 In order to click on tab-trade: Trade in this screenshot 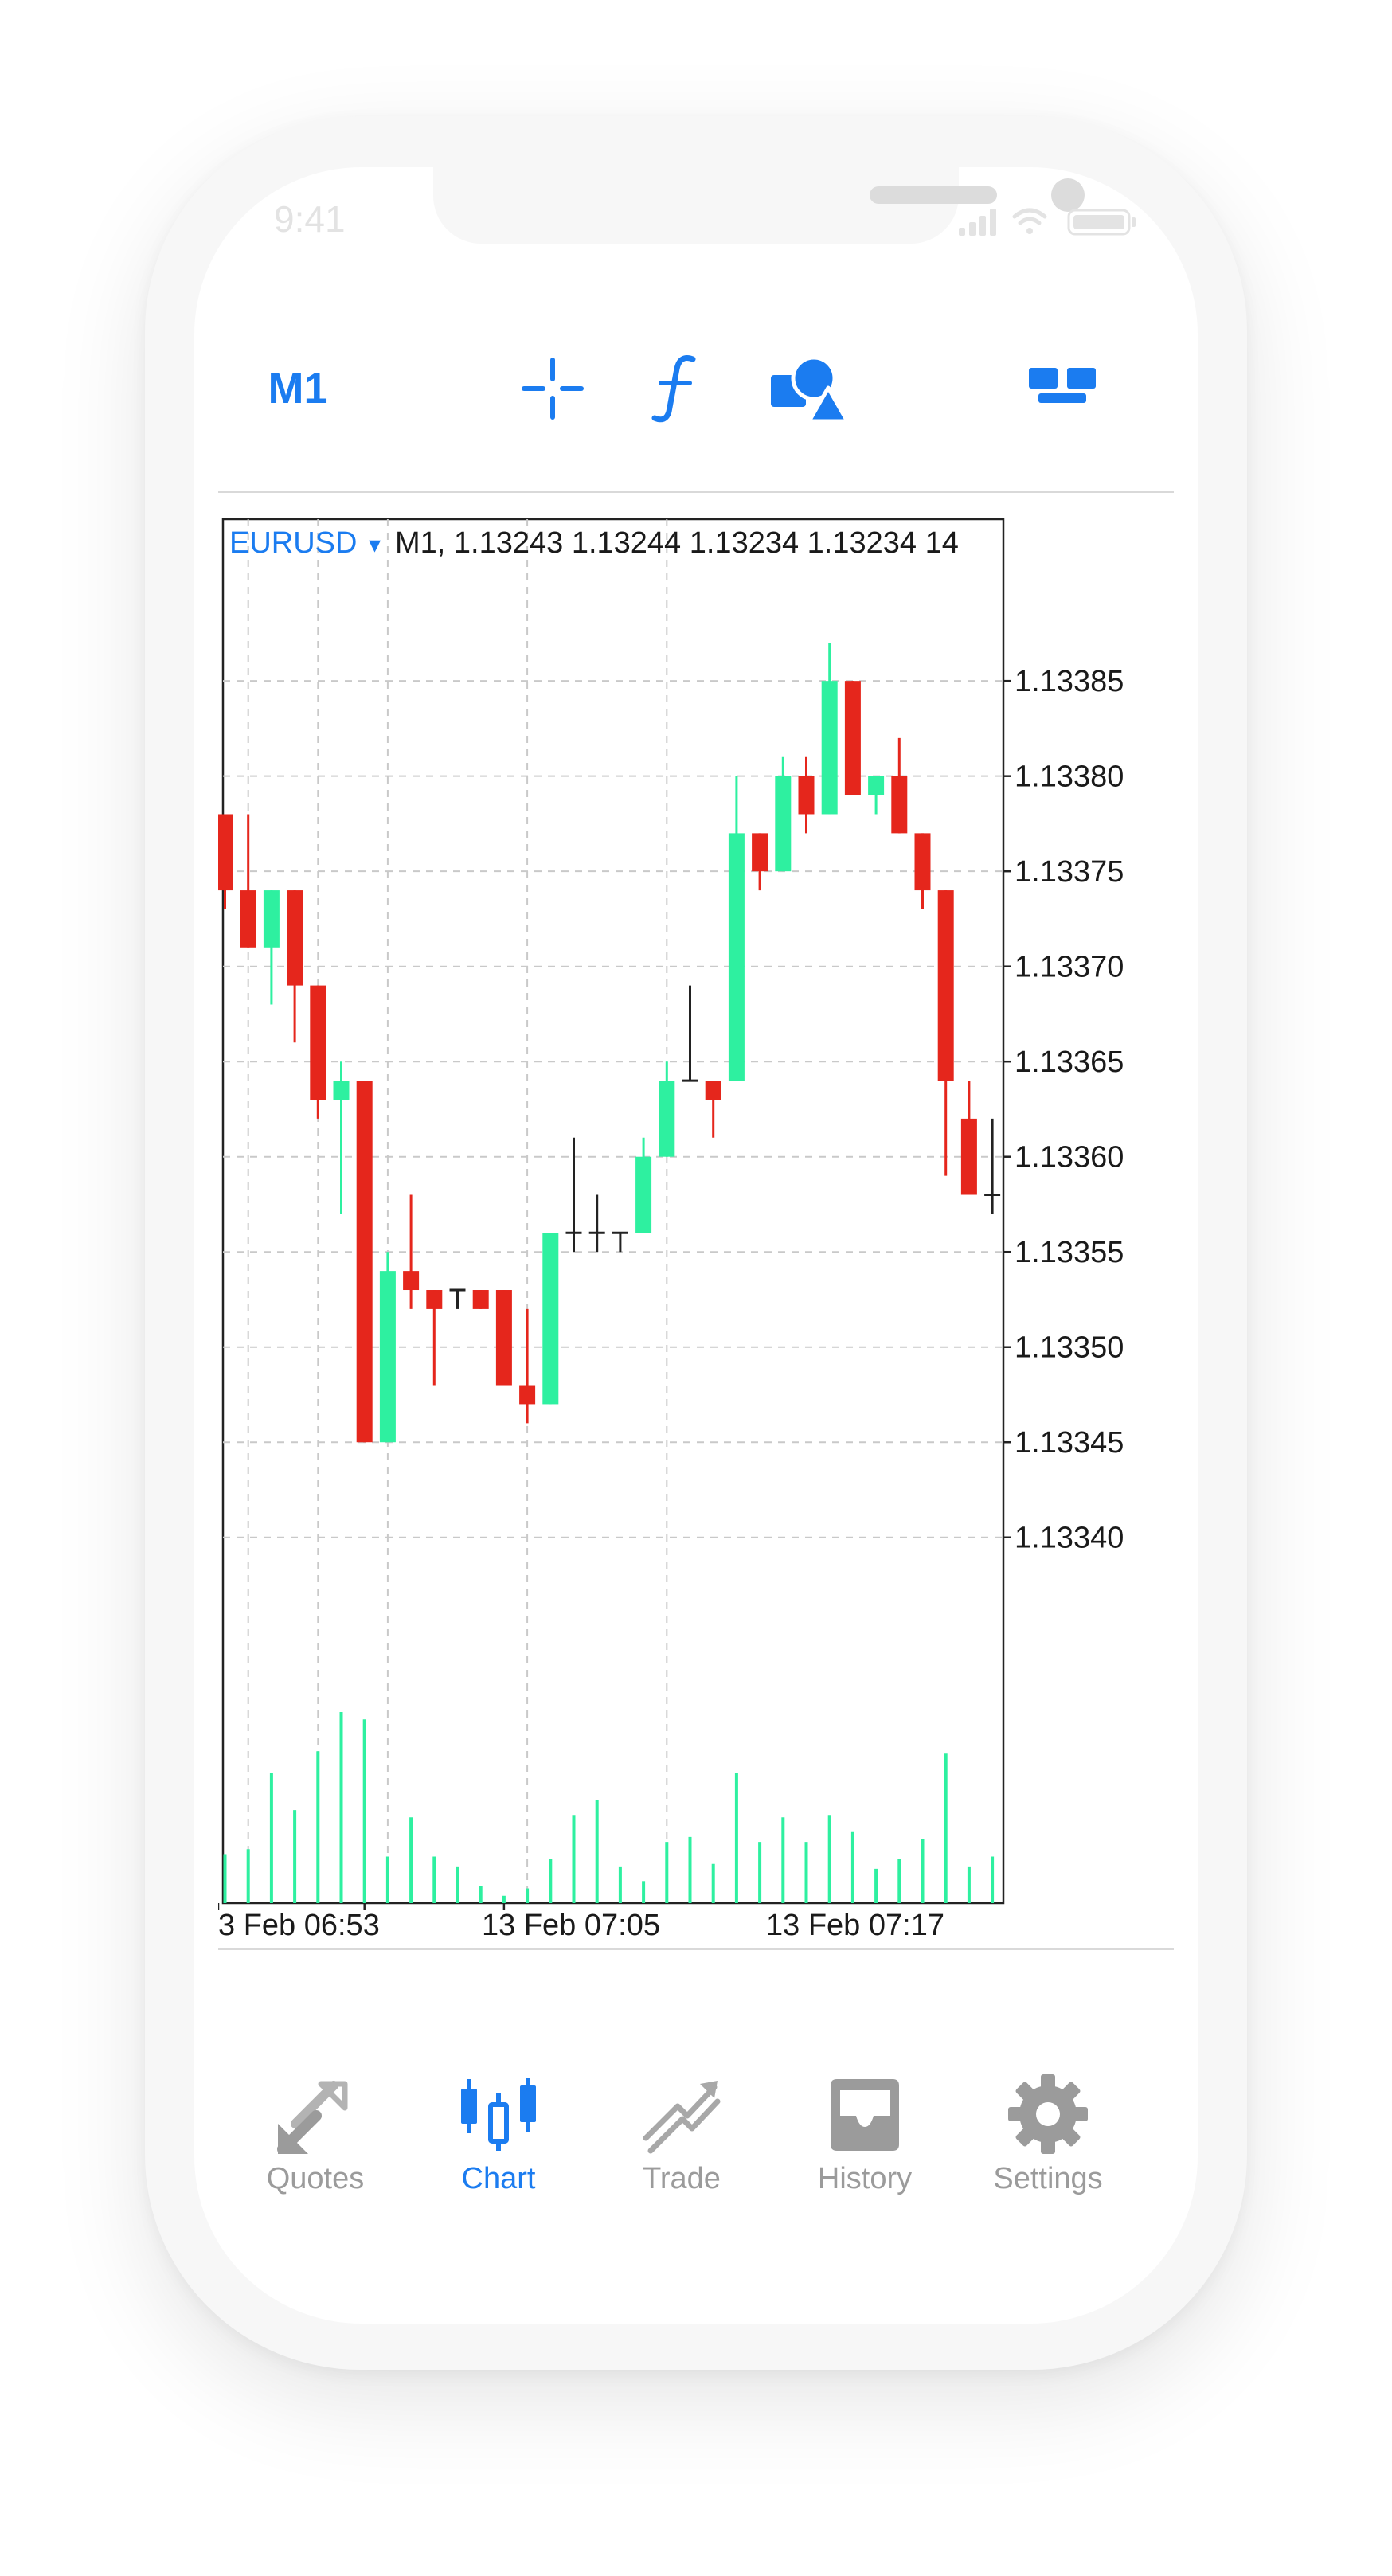, I will do `click(681, 2162)`.